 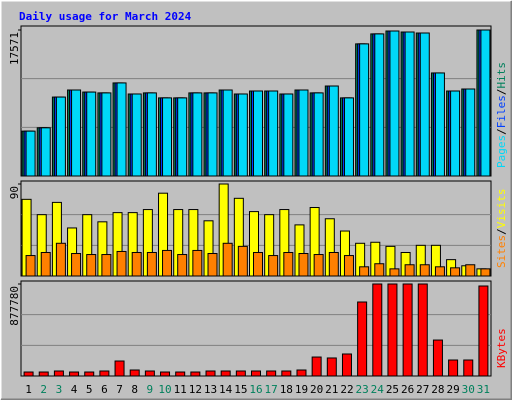 I want to click on x-tick-label: 18, so click(x=286, y=389).